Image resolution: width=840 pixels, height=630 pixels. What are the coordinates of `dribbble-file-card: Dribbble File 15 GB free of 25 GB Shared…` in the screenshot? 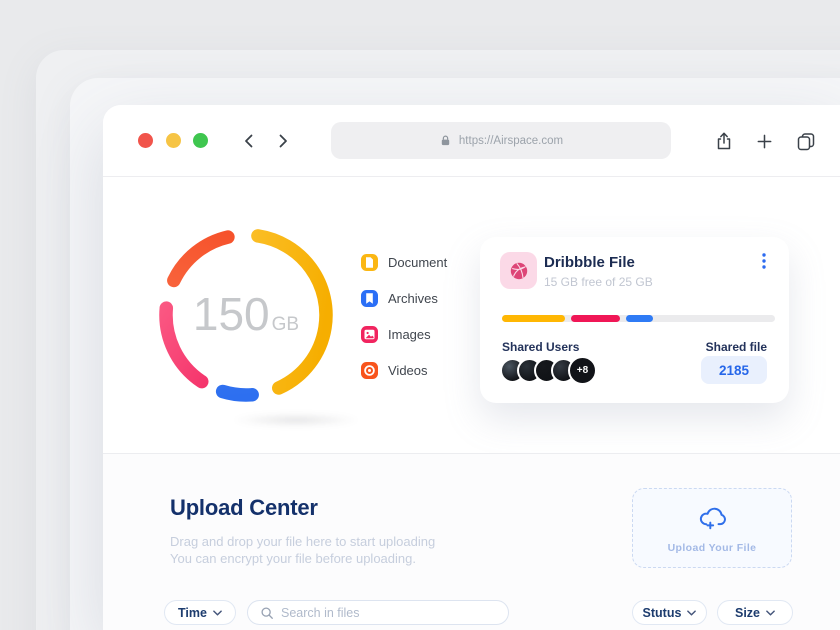 It's located at (634, 320).